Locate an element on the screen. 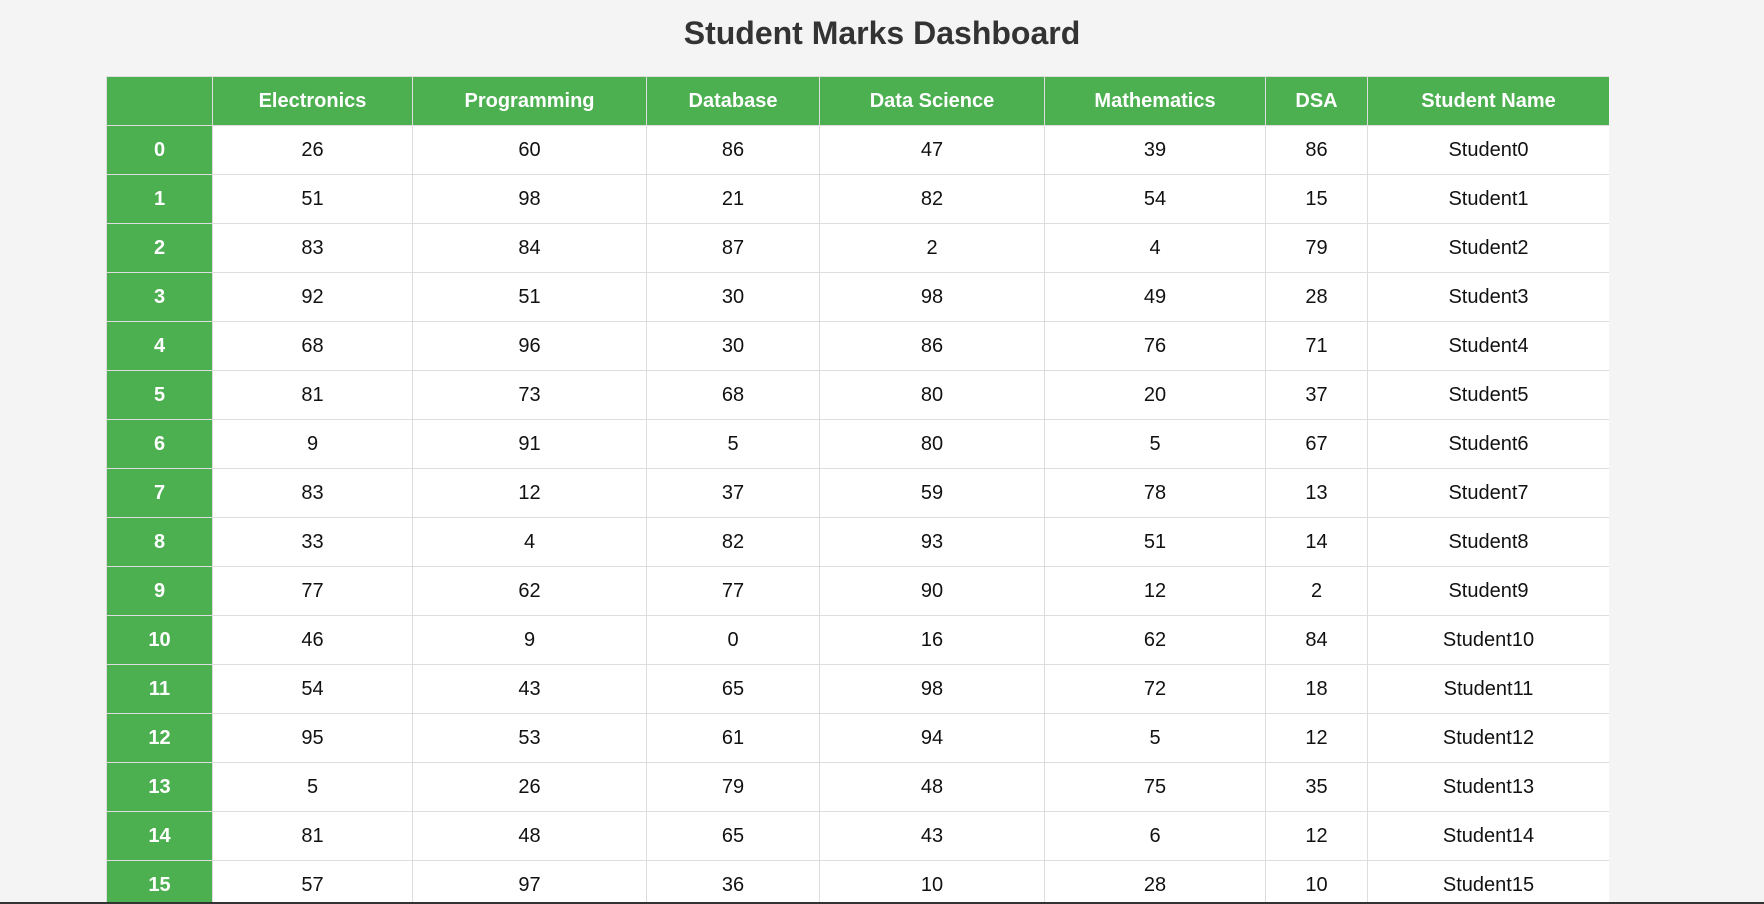 The width and height of the screenshot is (1764, 904). cell-data-science: 43 is located at coordinates (932, 836).